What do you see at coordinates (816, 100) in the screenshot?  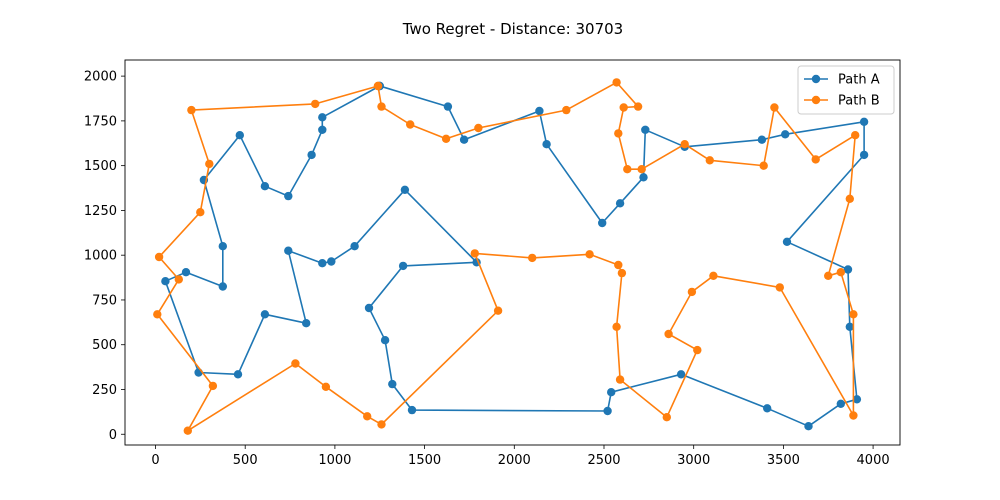 I see `legend-marker-path-b` at bounding box center [816, 100].